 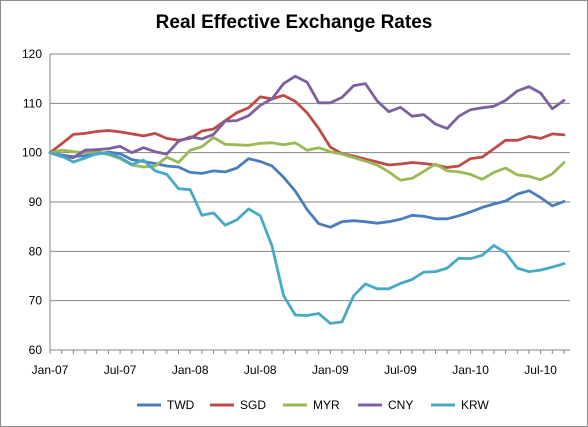 I want to click on y-tick-label-90: 90, so click(x=36, y=202).